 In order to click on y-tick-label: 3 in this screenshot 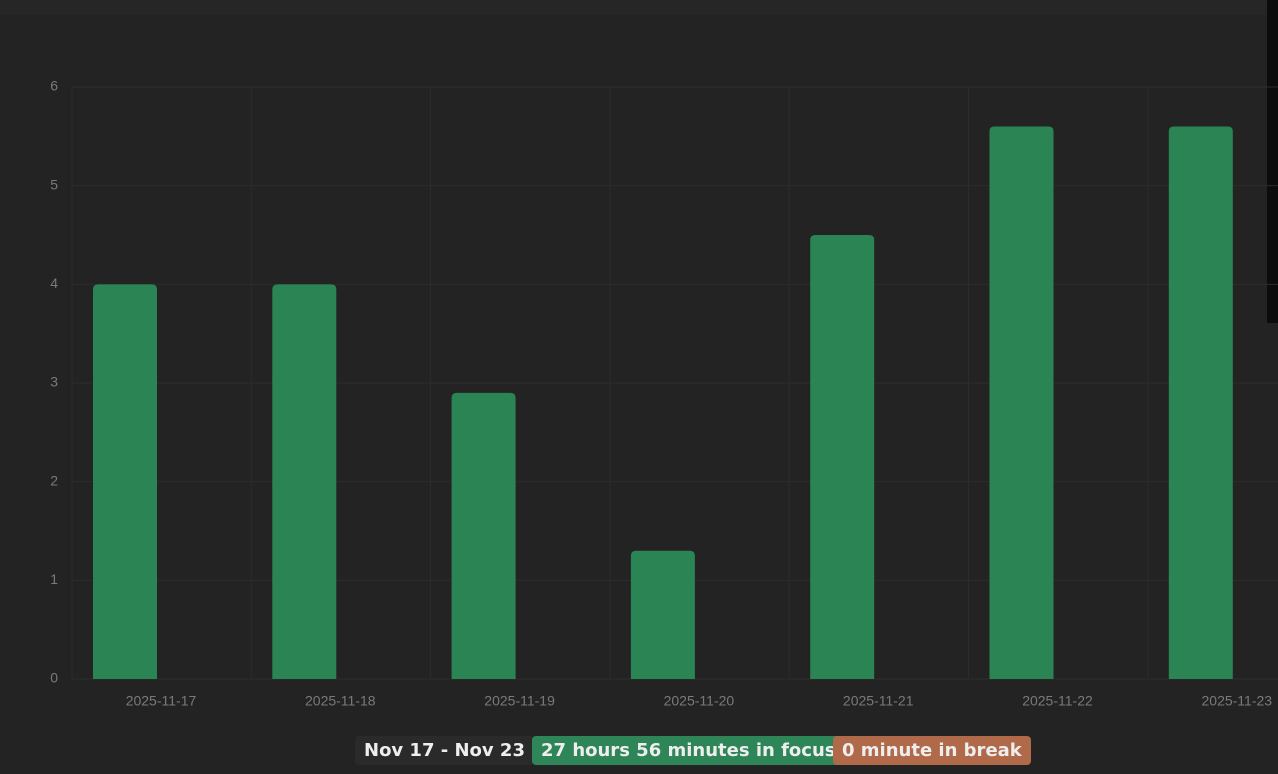, I will do `click(54, 382)`.